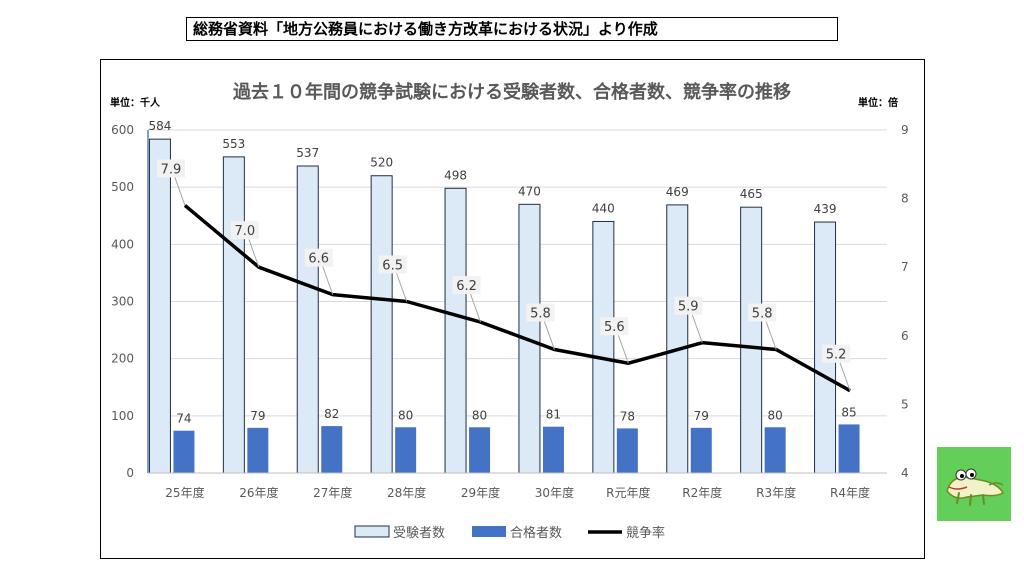 This screenshot has width=1024, height=576. Describe the element at coordinates (130, 473) in the screenshot. I see `y-left-tick-label: 0` at that location.